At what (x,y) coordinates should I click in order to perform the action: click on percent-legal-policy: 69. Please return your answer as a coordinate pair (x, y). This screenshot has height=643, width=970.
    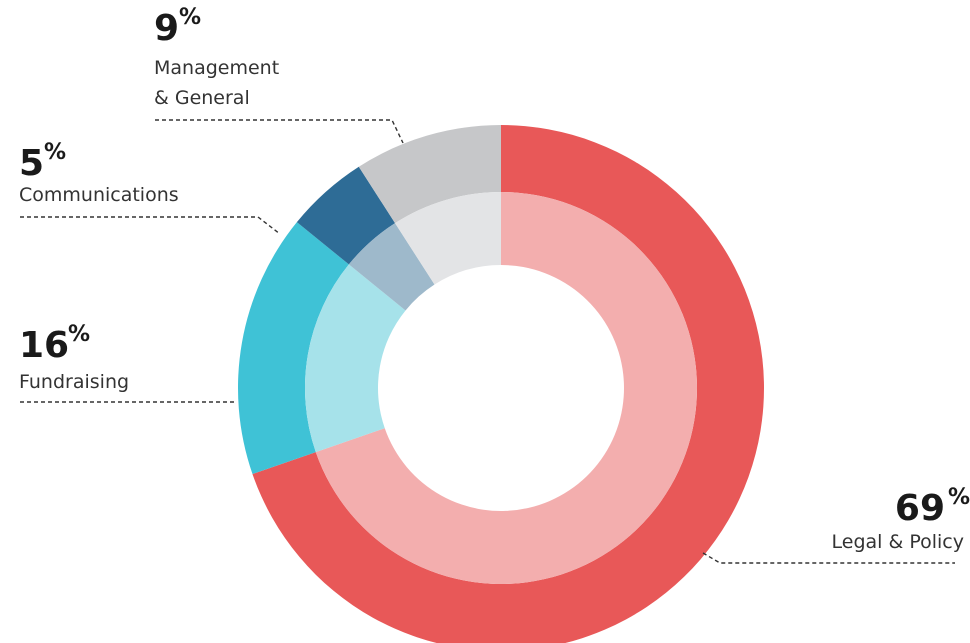
    Looking at the image, I should click on (920, 508).